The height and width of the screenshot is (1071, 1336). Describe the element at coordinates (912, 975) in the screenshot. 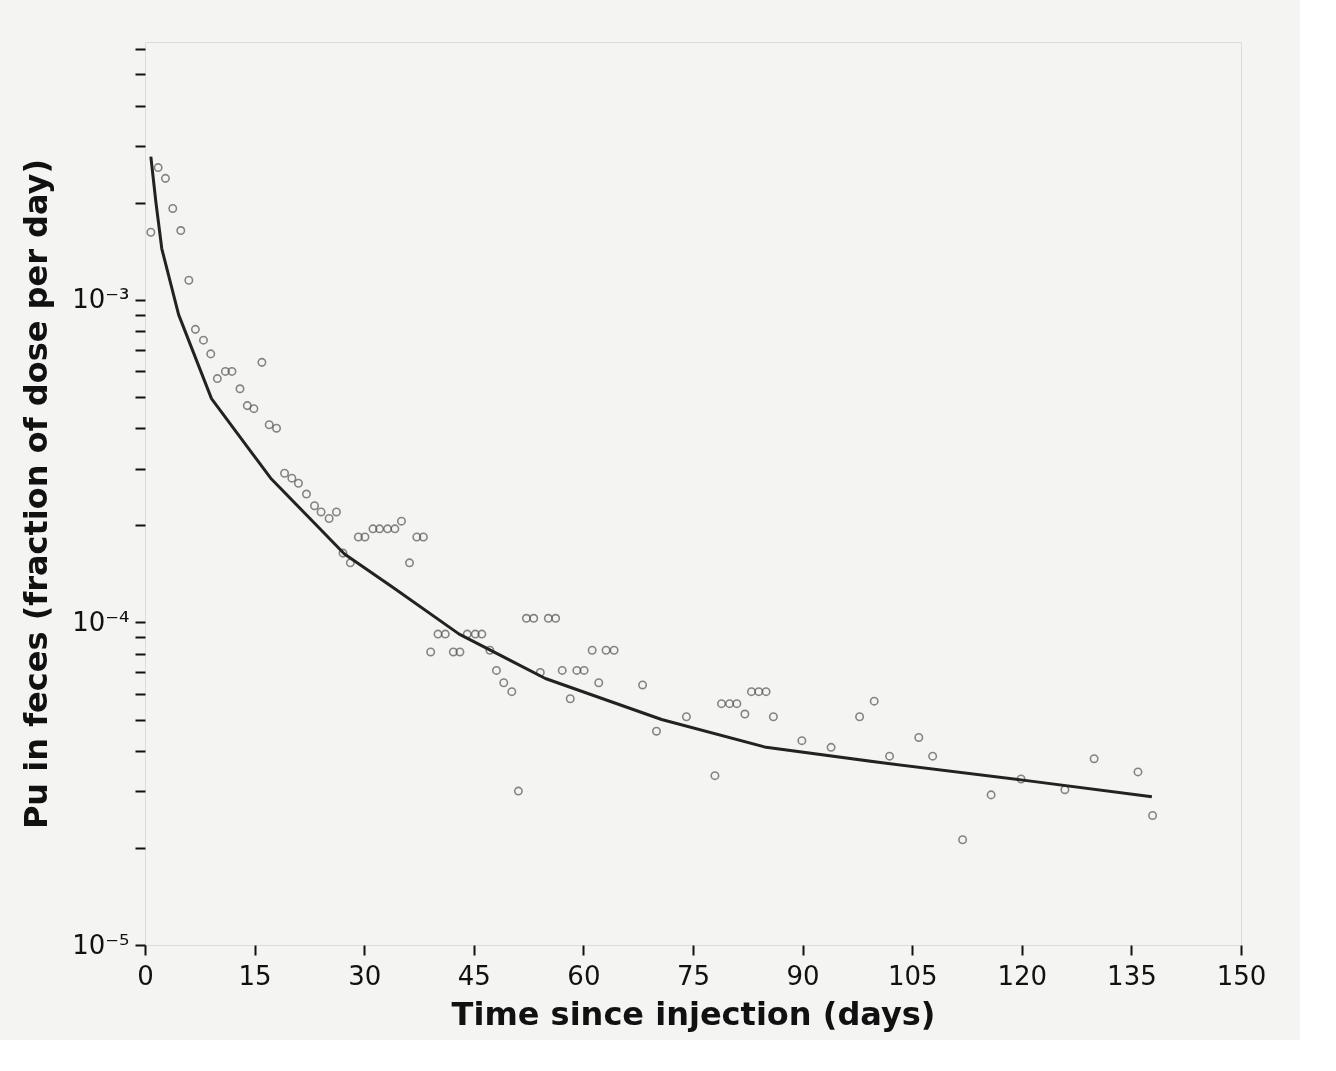

I see `x-tick-label: 105` at that location.